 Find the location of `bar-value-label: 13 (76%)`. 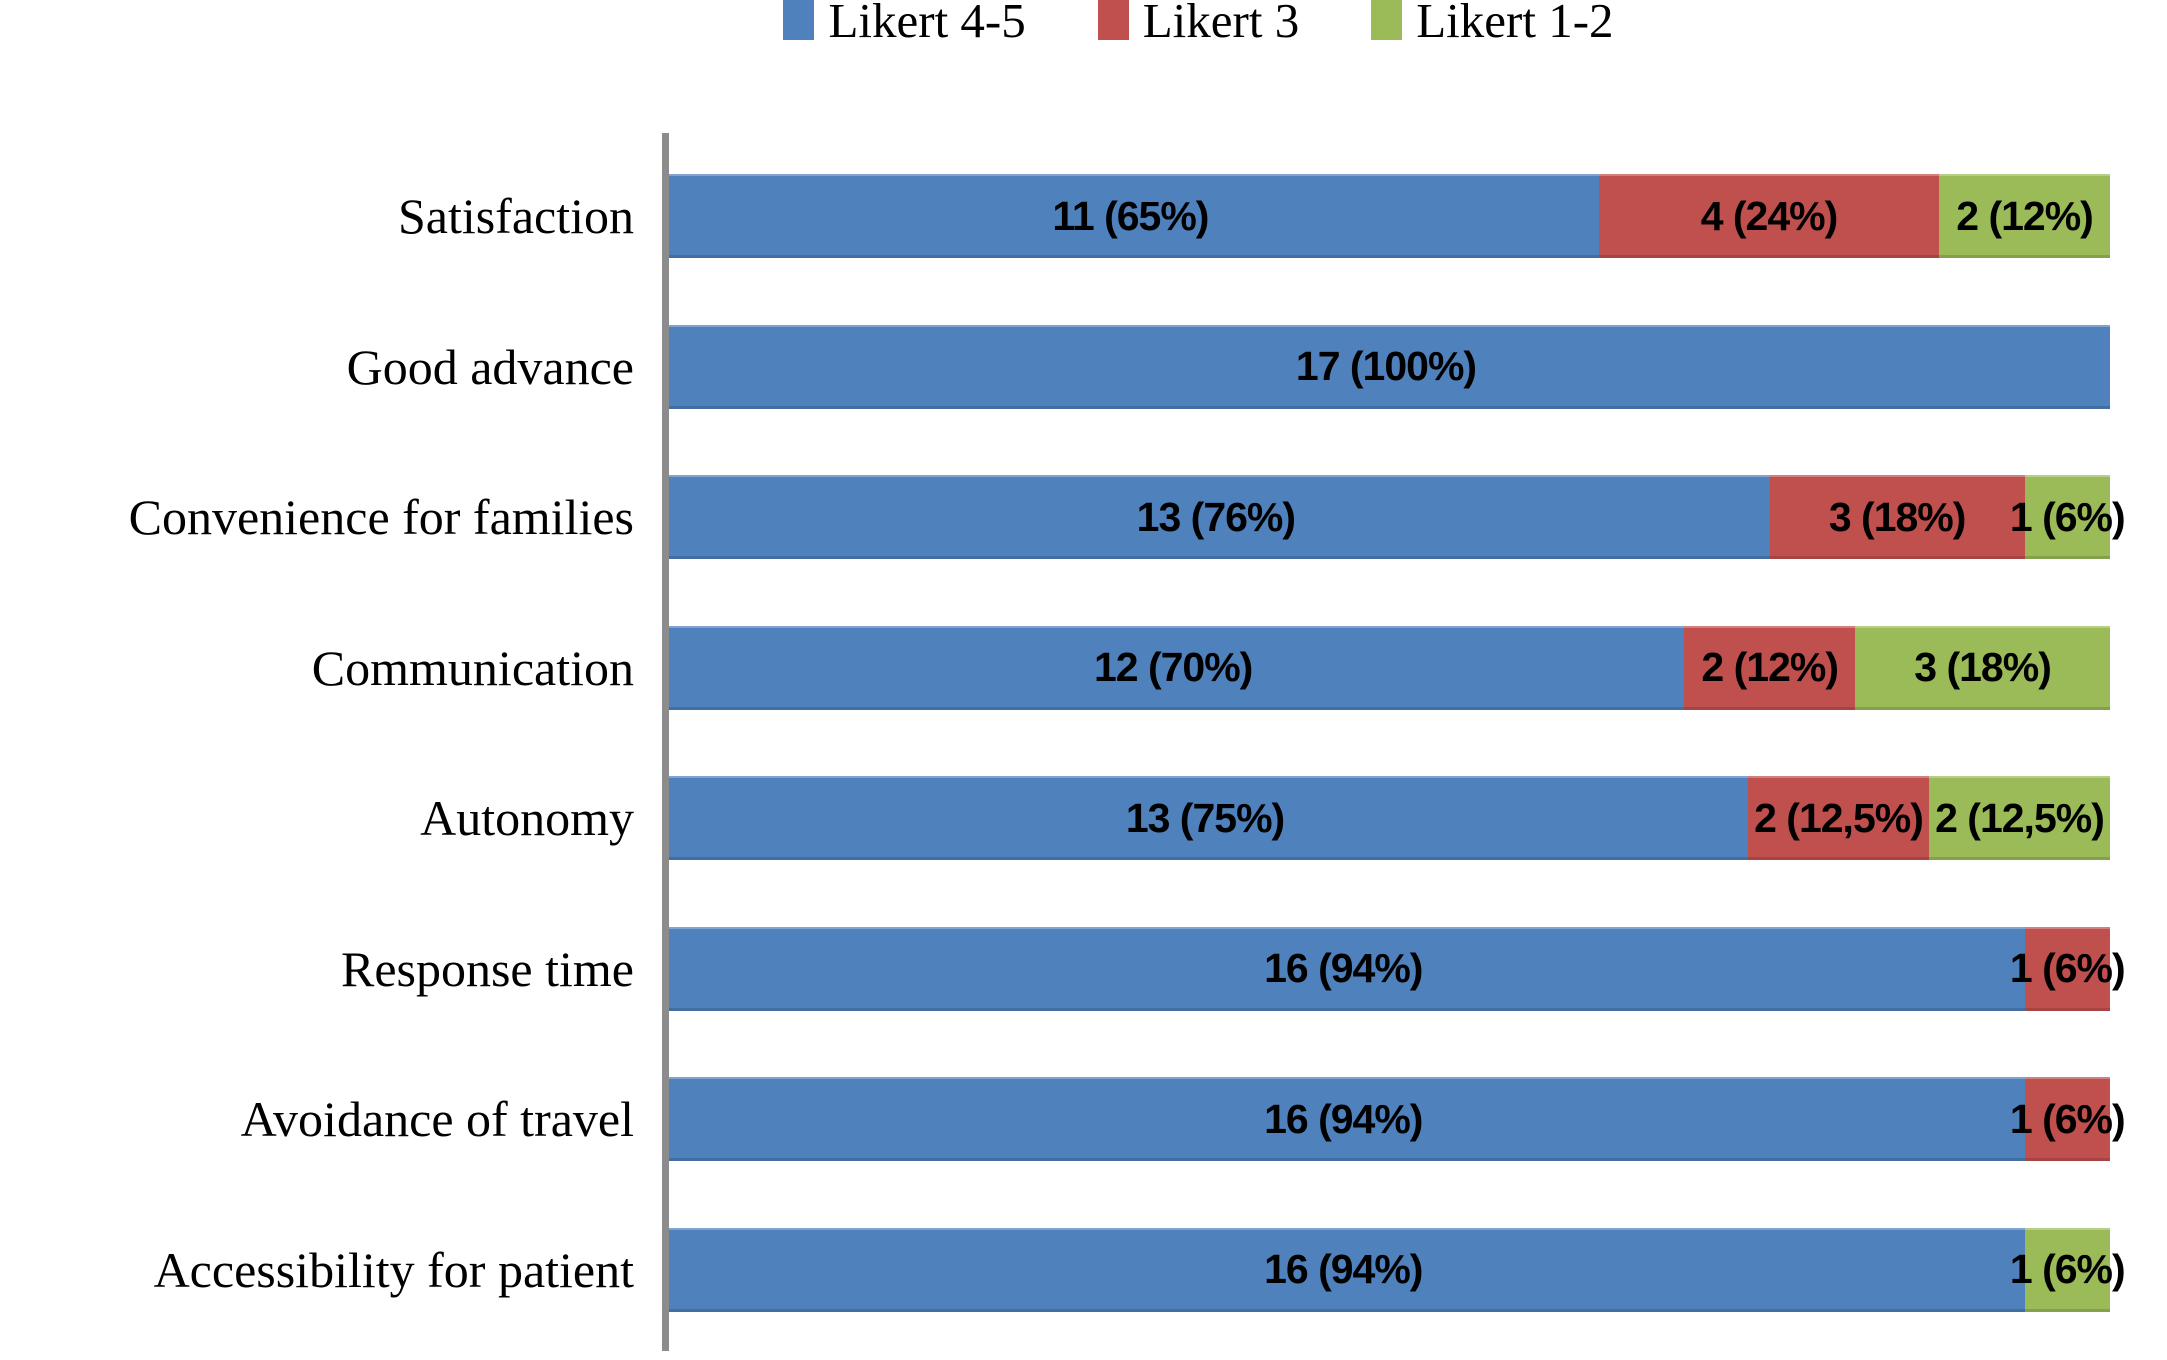

bar-value-label: 13 (76%) is located at coordinates (1216, 516).